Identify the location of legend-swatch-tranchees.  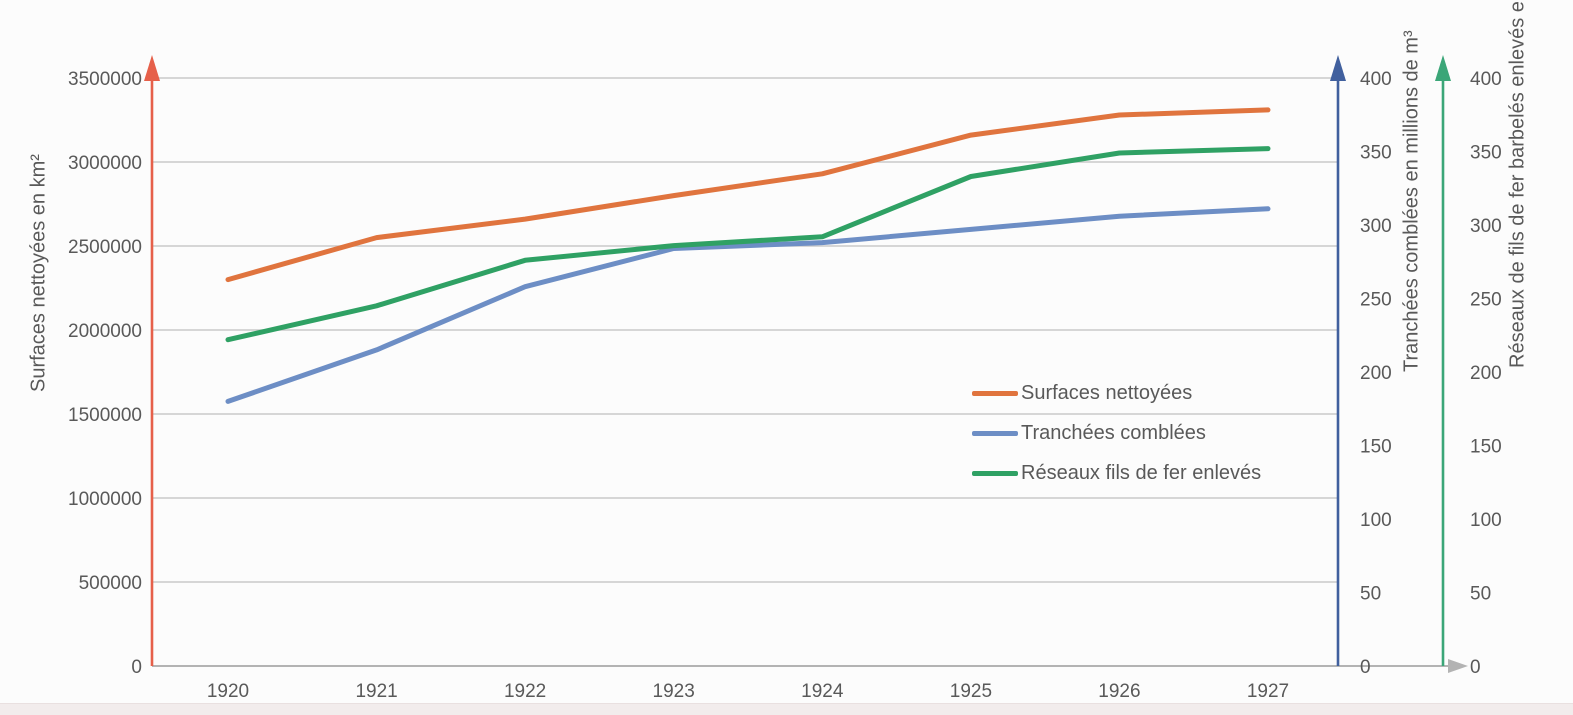
(995, 433).